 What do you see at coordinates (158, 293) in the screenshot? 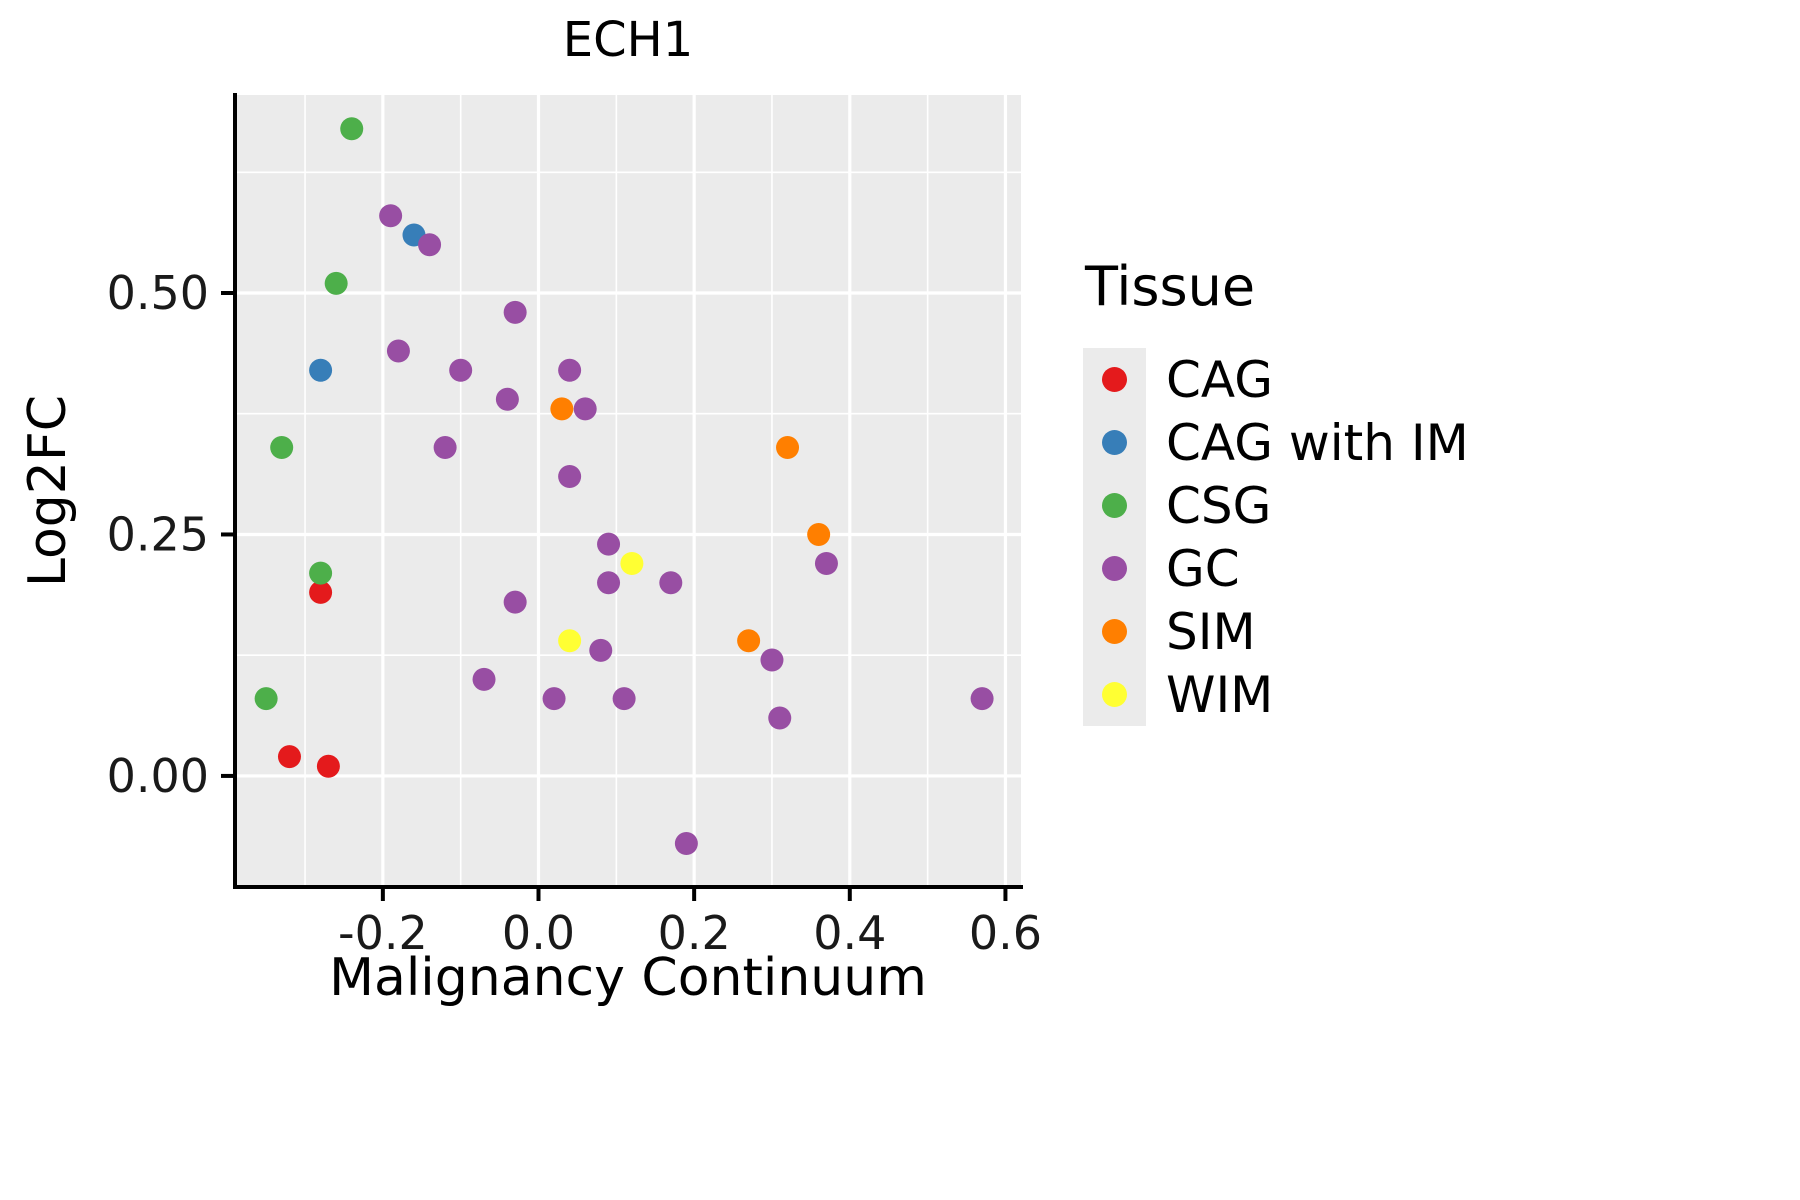
I see `y-tick-label: 0.50` at bounding box center [158, 293].